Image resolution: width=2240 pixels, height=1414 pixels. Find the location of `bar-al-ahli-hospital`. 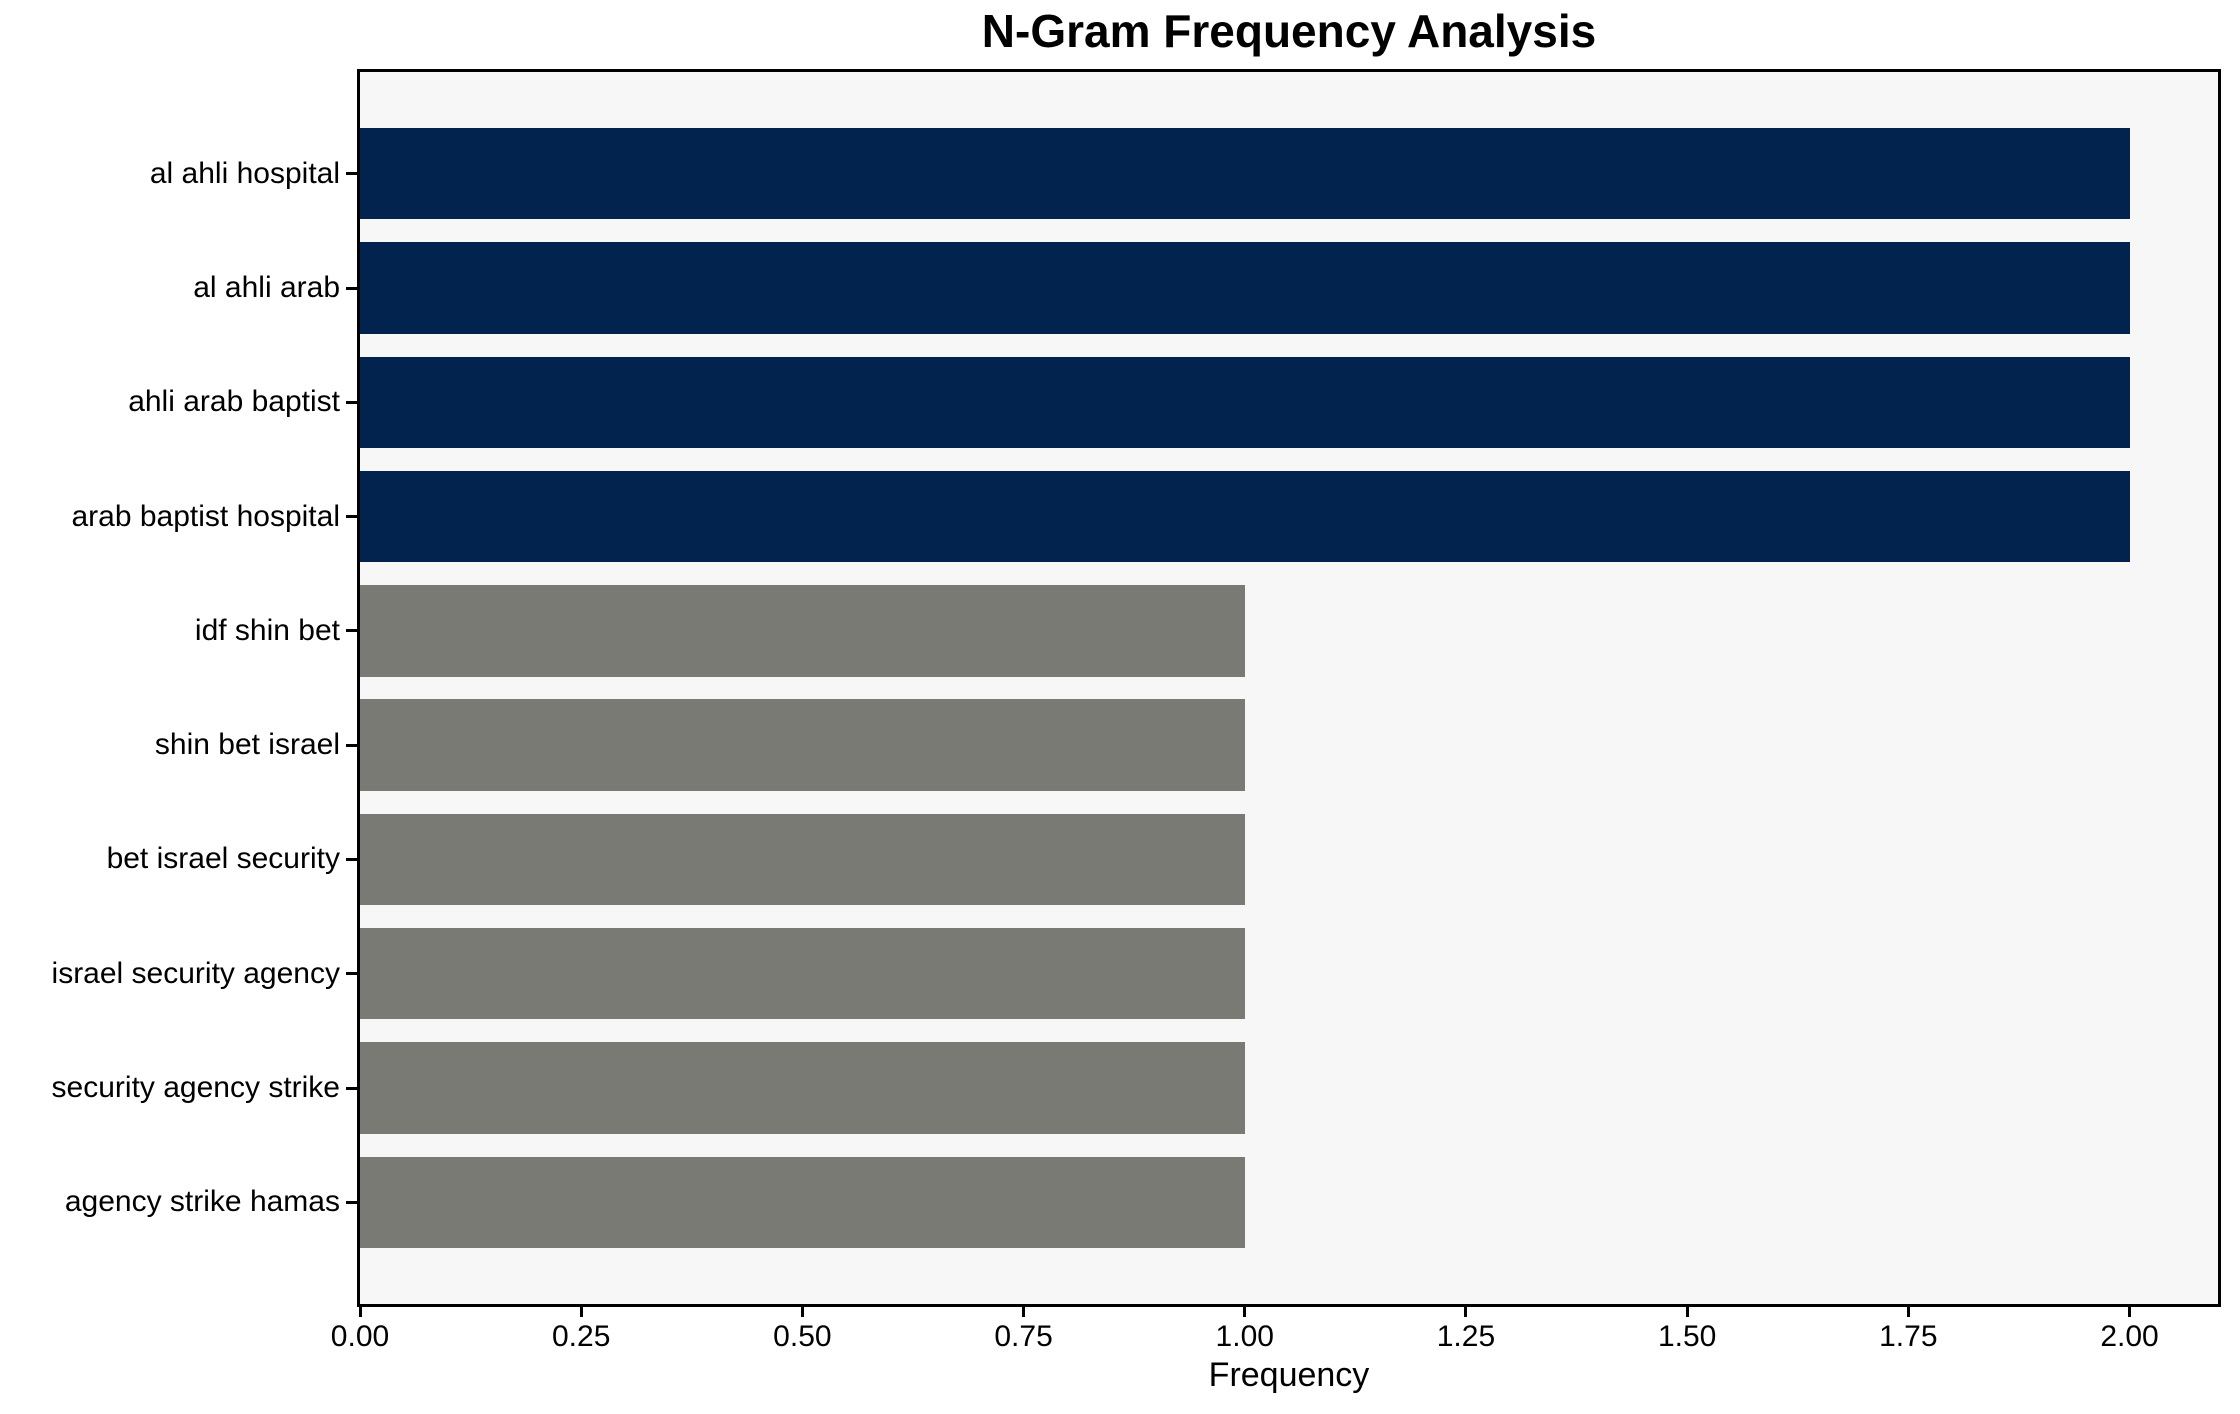

bar-al-ahli-hospital is located at coordinates (1245, 174).